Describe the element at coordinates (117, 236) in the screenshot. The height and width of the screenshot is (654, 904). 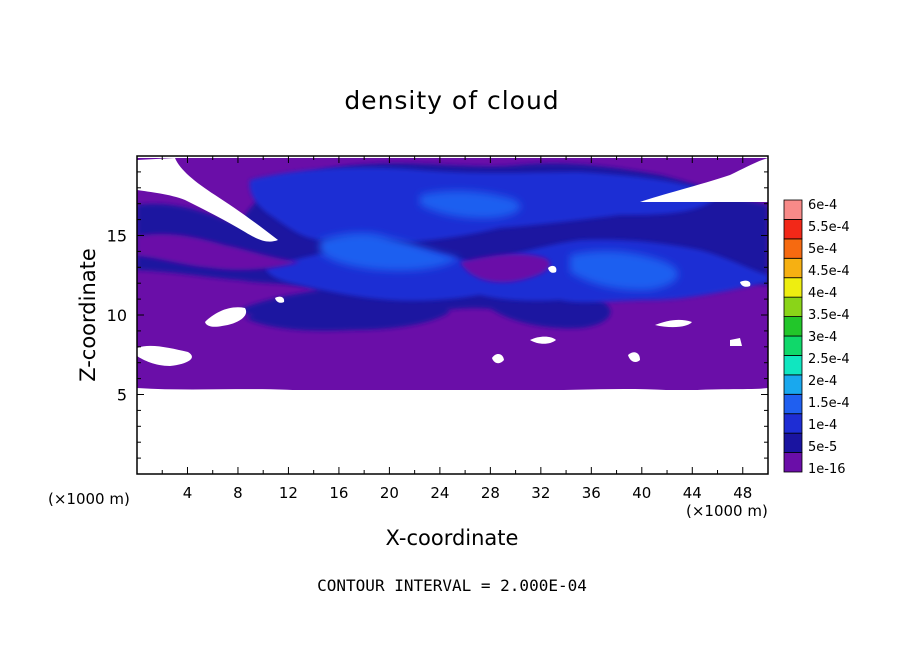
I see `y-tick-label: 15` at that location.